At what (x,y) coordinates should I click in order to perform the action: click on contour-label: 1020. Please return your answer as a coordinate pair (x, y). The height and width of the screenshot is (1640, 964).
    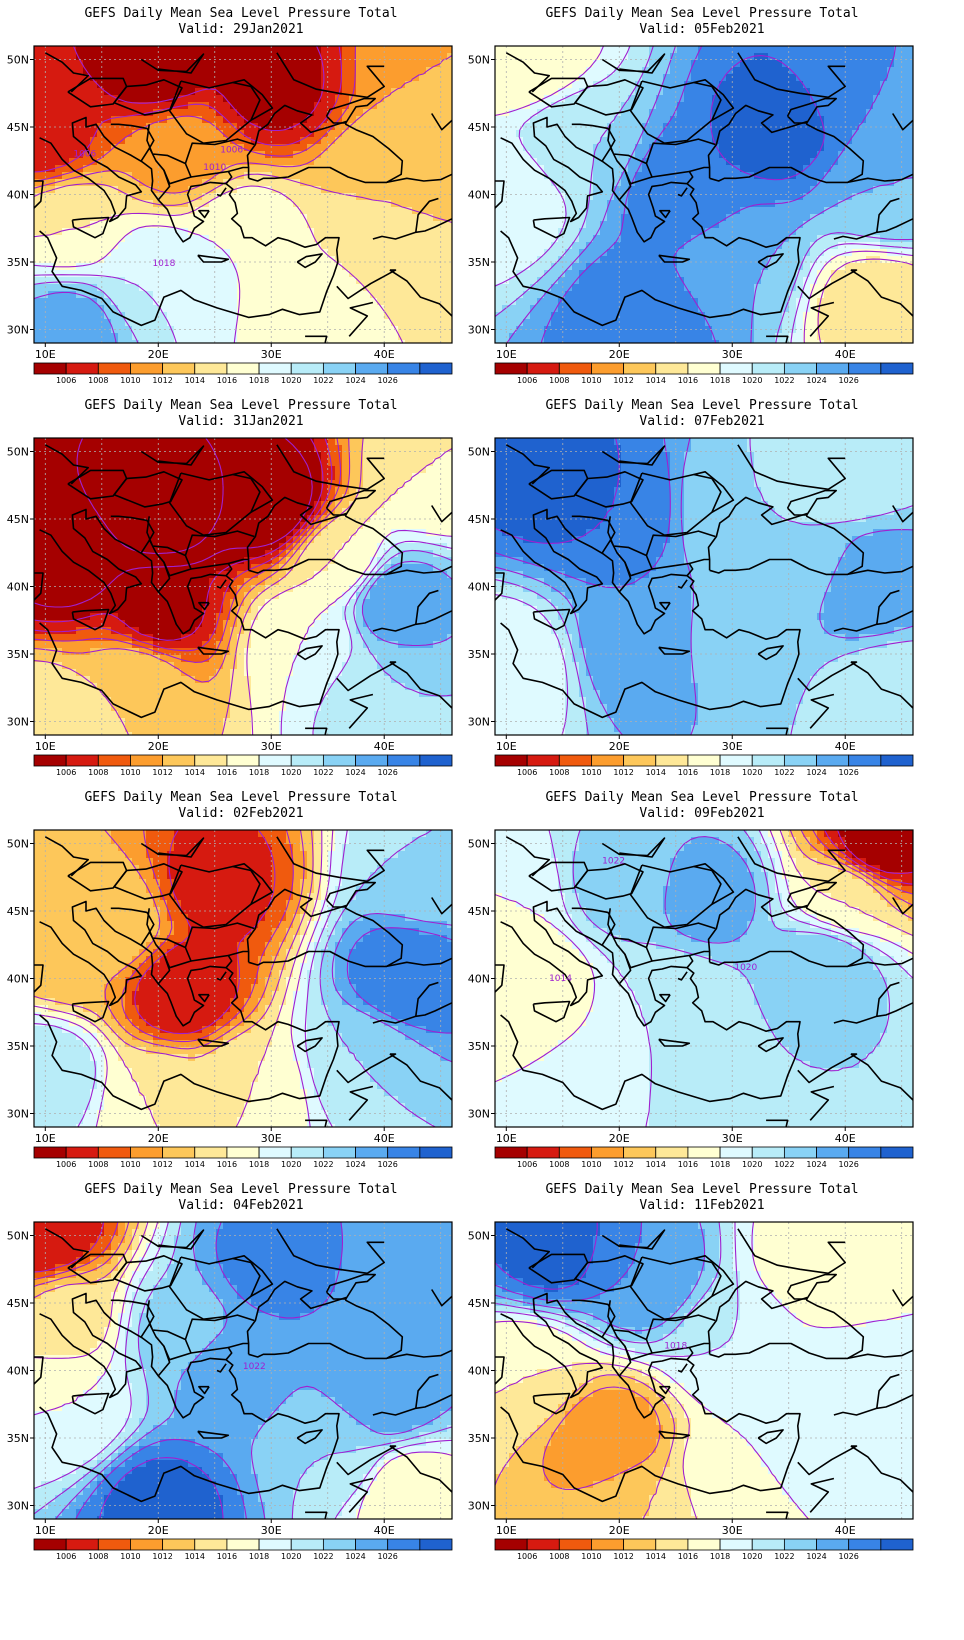
    Looking at the image, I should click on (745, 968).